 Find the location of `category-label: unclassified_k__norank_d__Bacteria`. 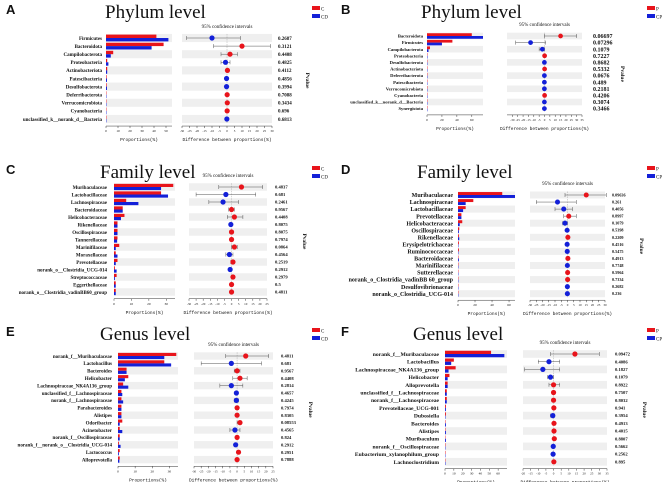

category-label: unclassified_k__norank_d__Bacteria is located at coordinates (386, 102).